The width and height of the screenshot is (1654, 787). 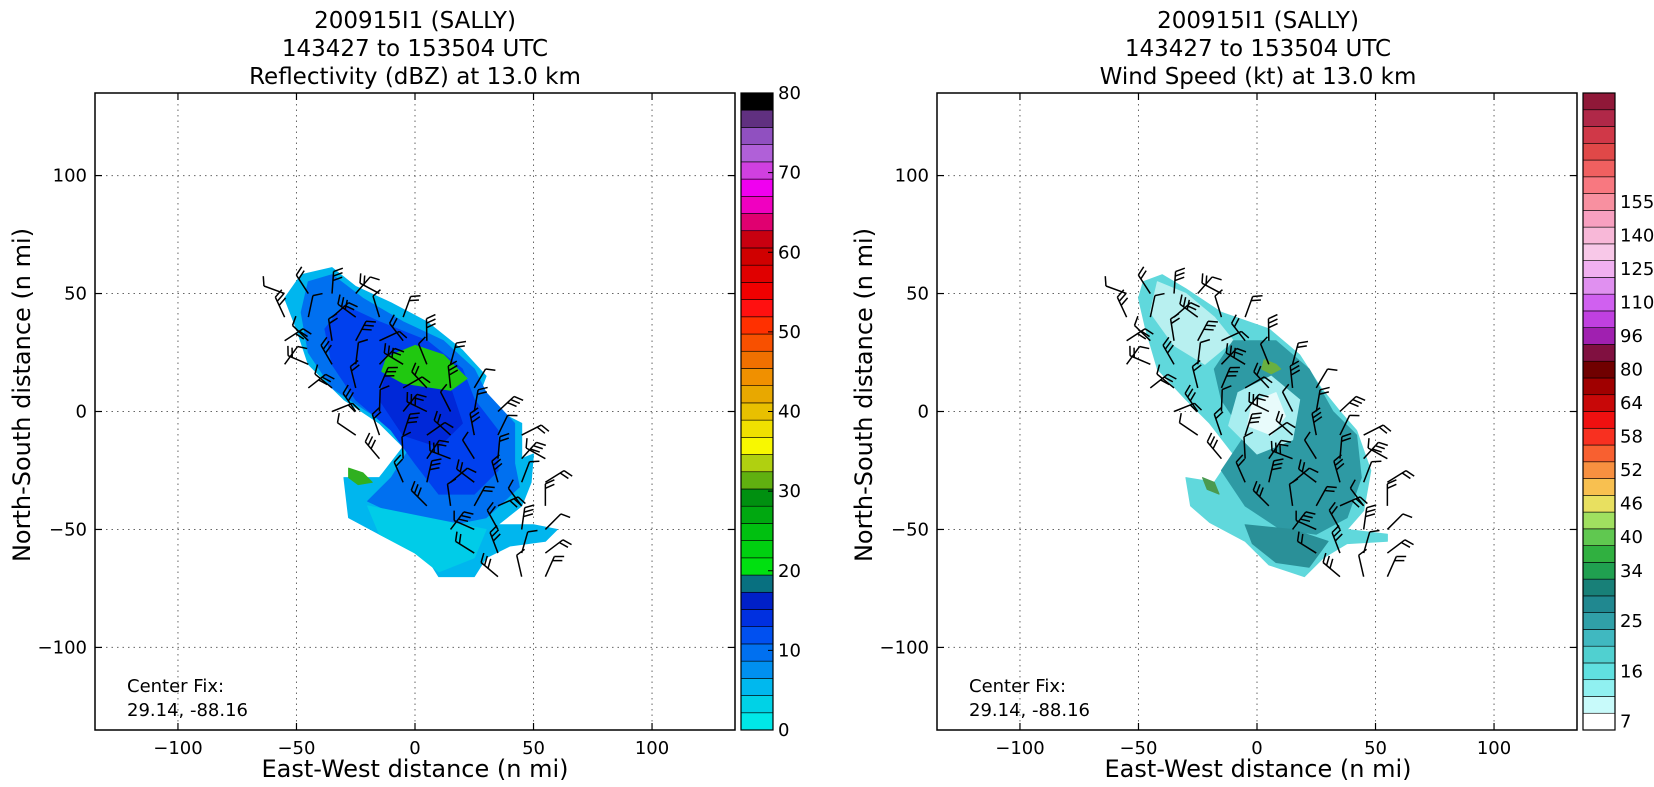 What do you see at coordinates (1191, 323) in the screenshot?
I see `wind-weak` at bounding box center [1191, 323].